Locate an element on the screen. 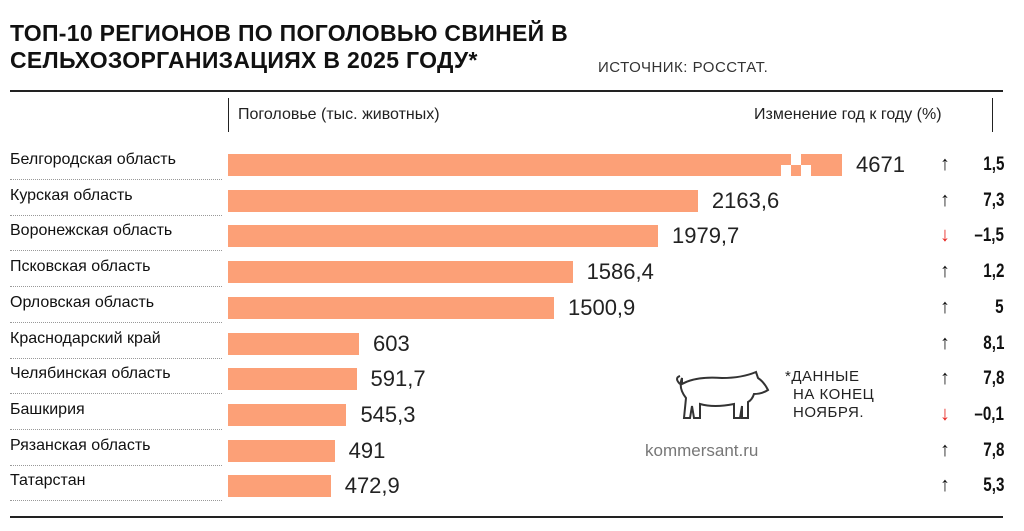 The image size is (1024, 531). source: ИСТОЧНИК: РОССТАТ. is located at coordinates (683, 67).